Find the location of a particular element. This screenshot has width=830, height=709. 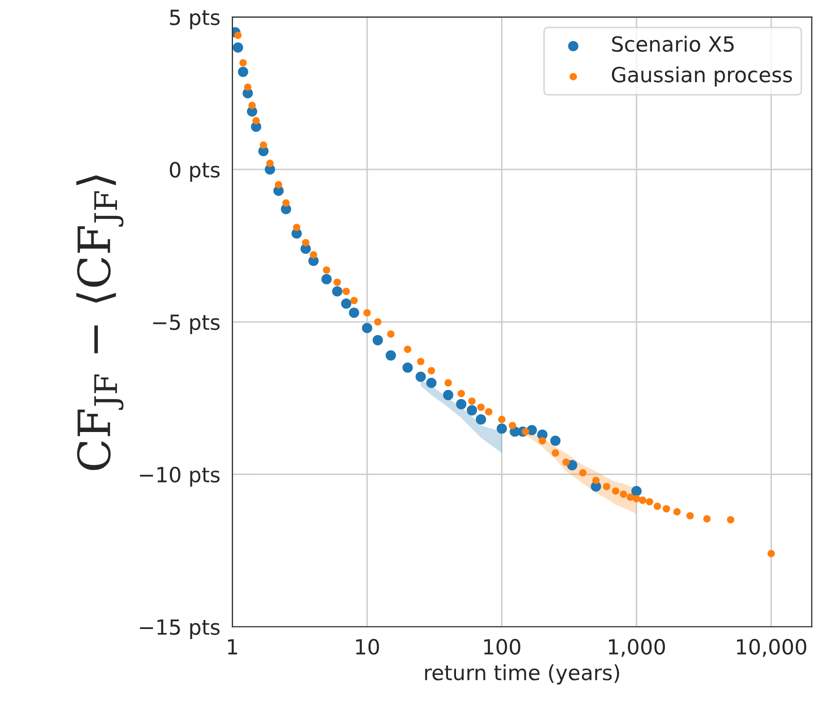

y-tick-label: 5 pts is located at coordinates (195, 20).